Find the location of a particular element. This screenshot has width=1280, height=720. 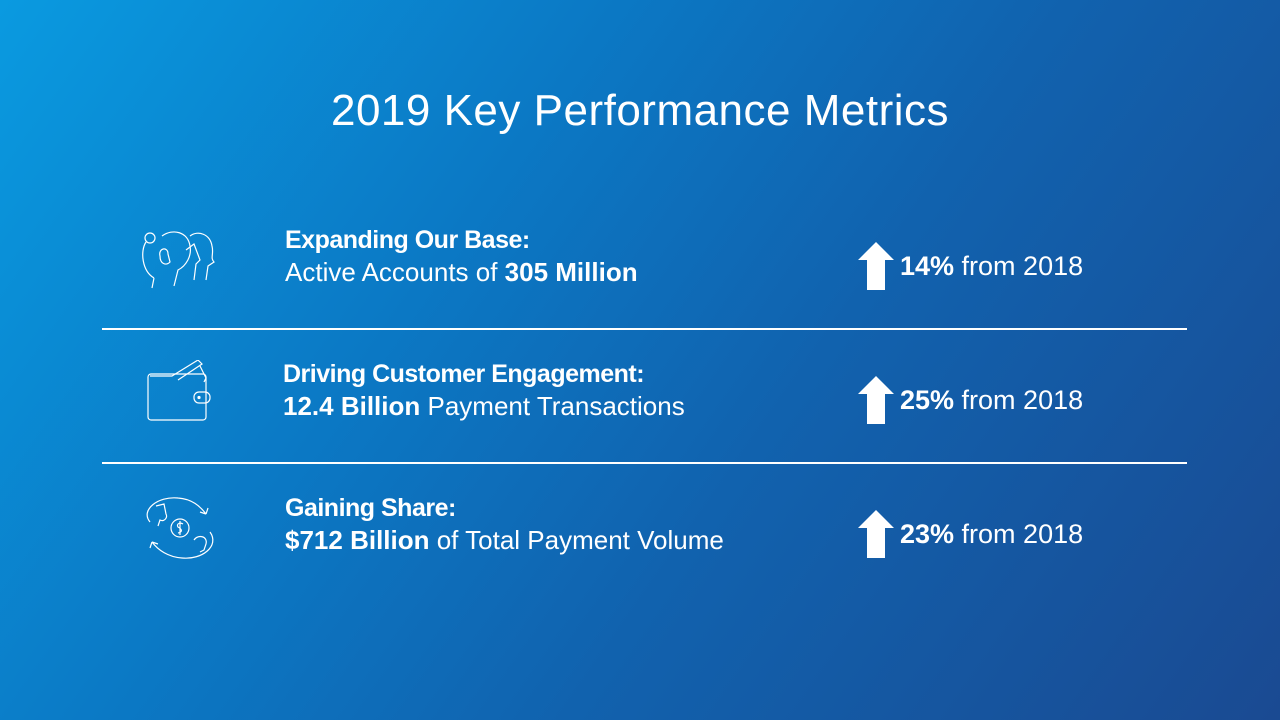

money-exchange-icon is located at coordinates (180, 528).